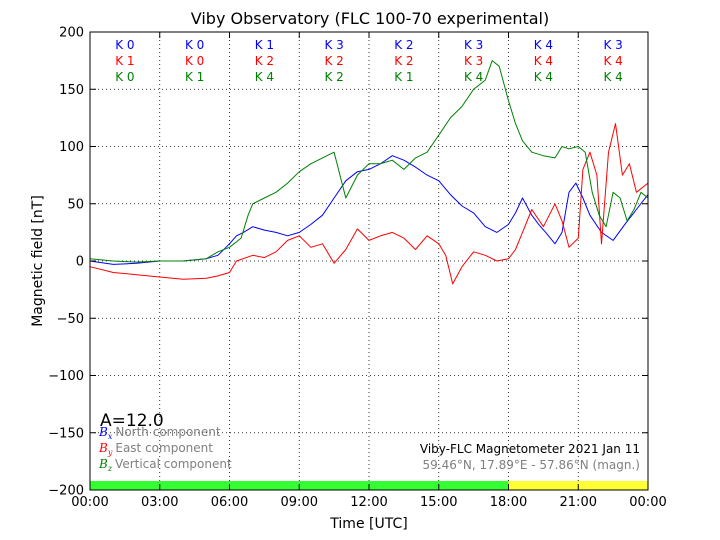 This screenshot has height=540, width=720. What do you see at coordinates (264, 45) in the screenshot?
I see `k-index-north: K 1` at bounding box center [264, 45].